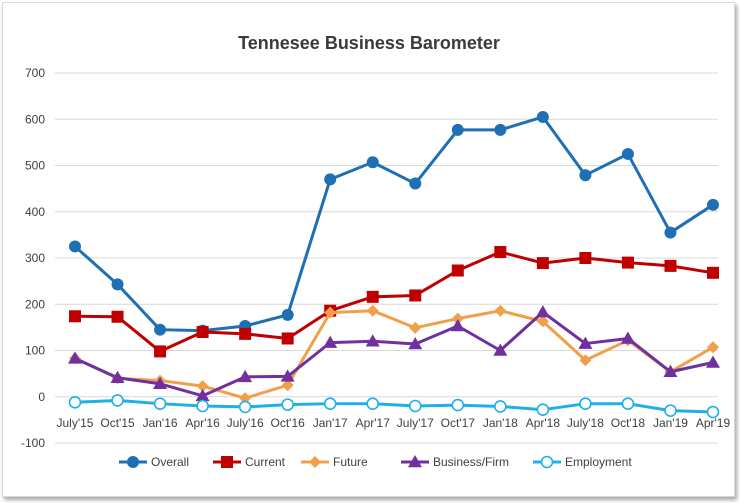 The image size is (740, 503). Describe the element at coordinates (33, 443) in the screenshot. I see `y-tick-label: -100` at that location.